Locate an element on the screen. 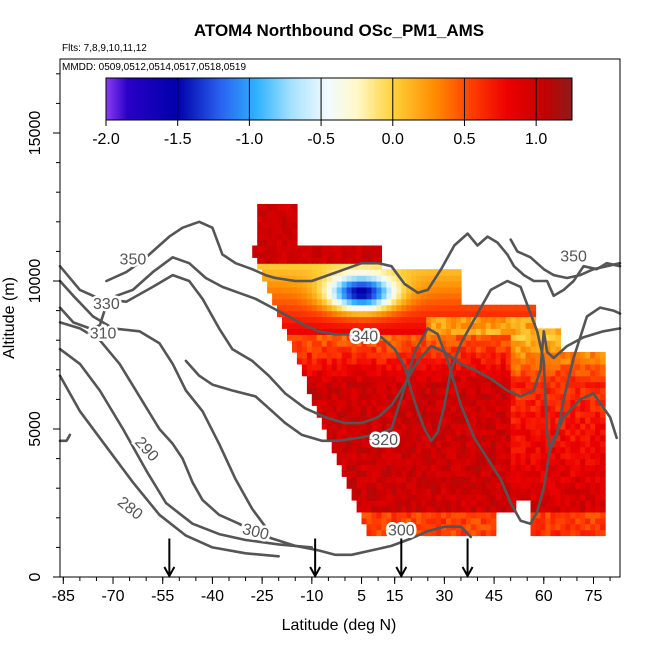 The image size is (650, 650). colorbar-tick-label: -0.5 is located at coordinates (321, 139).